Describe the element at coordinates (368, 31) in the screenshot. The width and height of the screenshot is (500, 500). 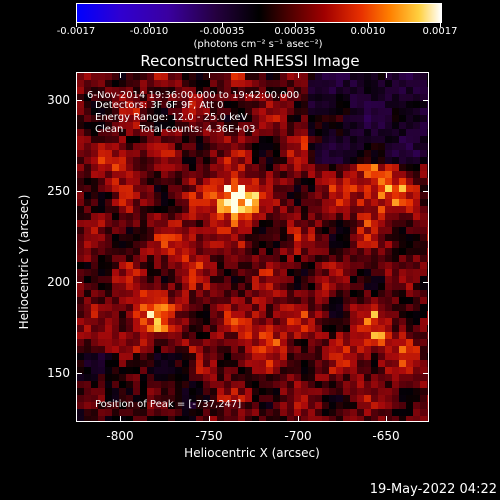
I see `colorbar-tick-label: 0.0010` at that location.